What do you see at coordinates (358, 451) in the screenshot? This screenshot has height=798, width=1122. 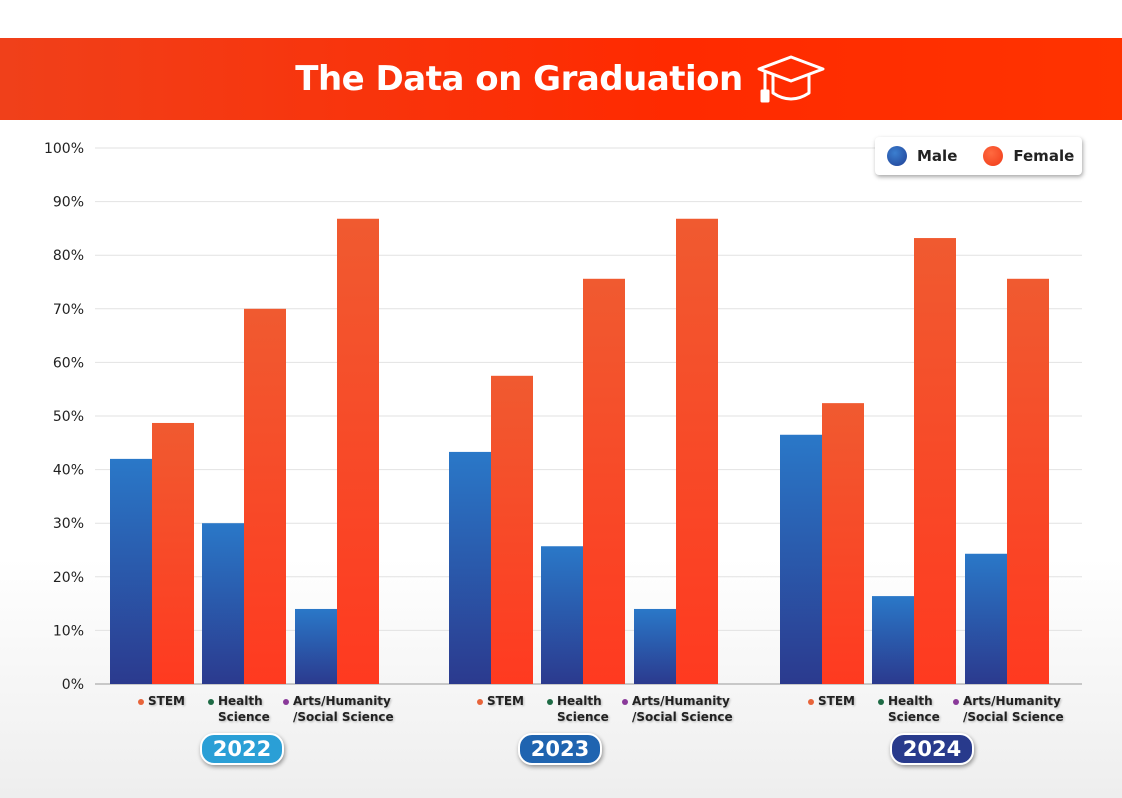 I see `bar-2022-arts-humanity-social-science-female` at bounding box center [358, 451].